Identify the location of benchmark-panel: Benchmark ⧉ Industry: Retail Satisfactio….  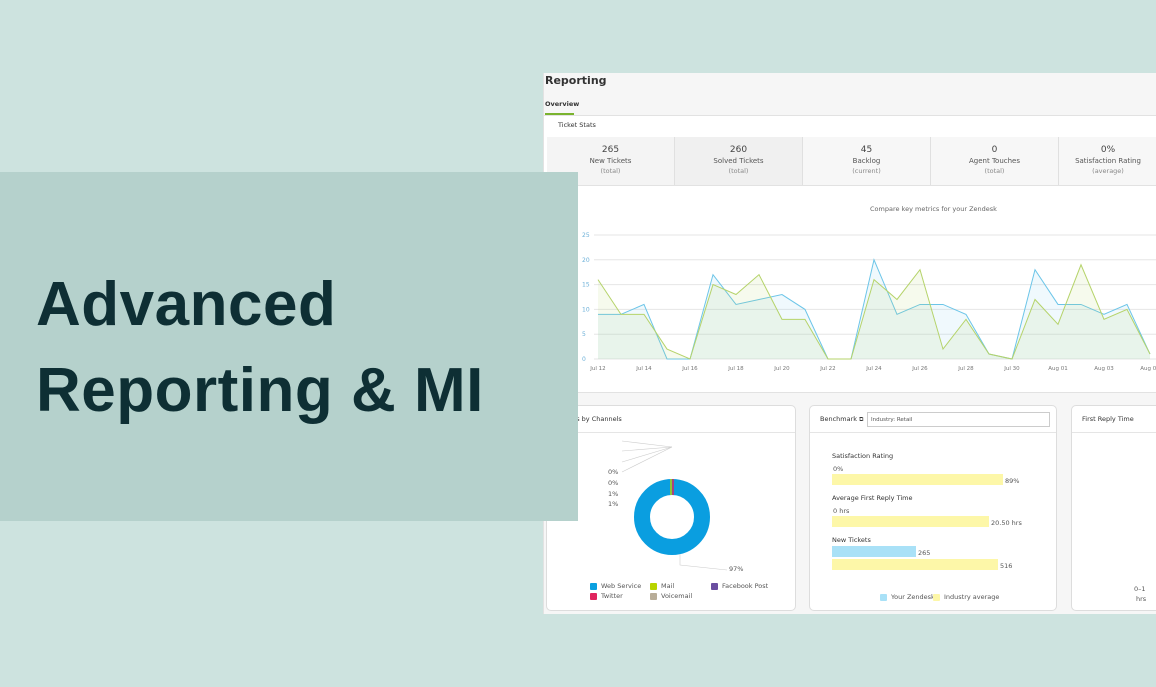
(933, 508).